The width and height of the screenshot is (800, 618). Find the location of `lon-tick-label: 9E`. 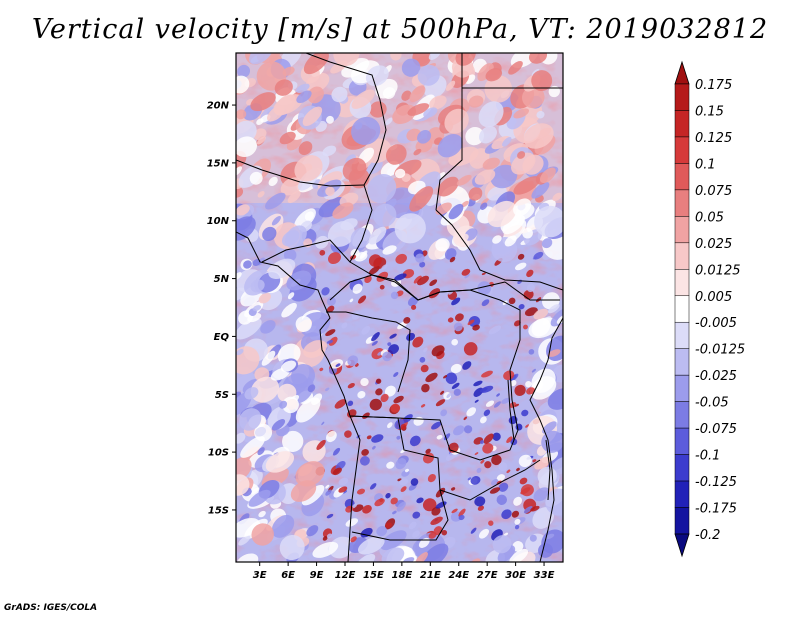

lon-tick-label: 9E is located at coordinates (317, 575).